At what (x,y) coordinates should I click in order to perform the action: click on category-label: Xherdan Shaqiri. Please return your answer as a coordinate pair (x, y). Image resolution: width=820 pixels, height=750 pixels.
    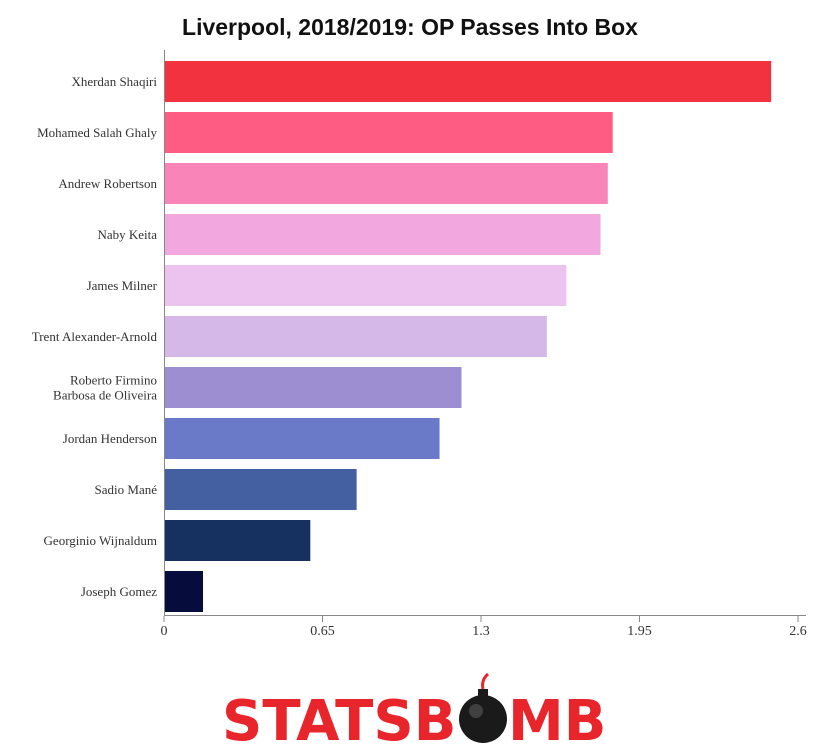
    Looking at the image, I should click on (114, 81).